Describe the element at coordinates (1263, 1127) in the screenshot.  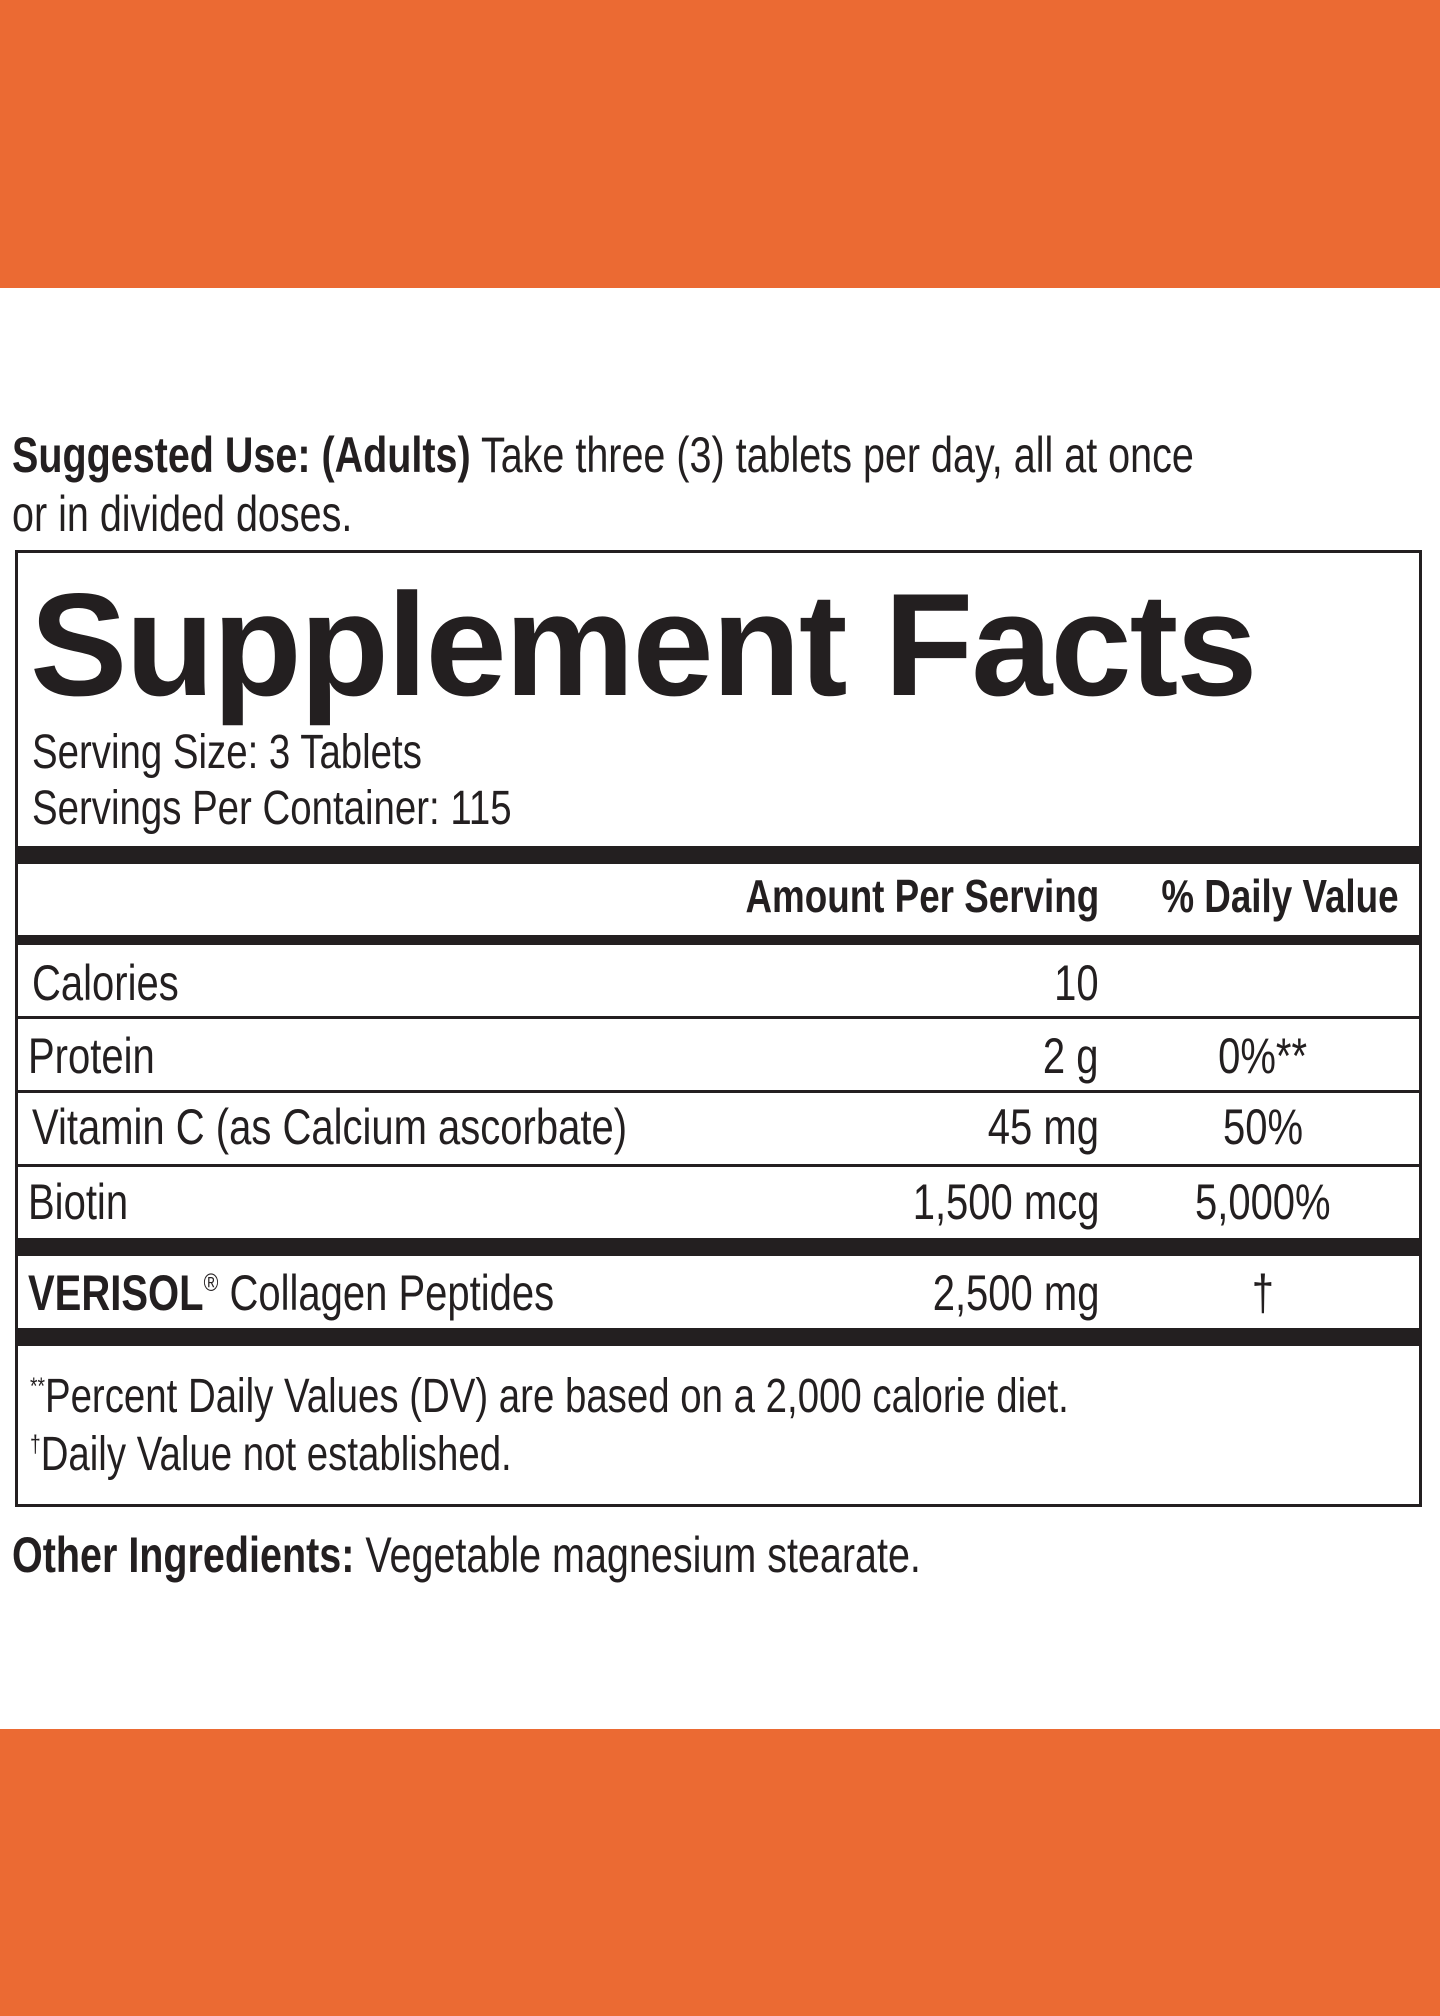
I see `nutrient-dv: 50%` at that location.